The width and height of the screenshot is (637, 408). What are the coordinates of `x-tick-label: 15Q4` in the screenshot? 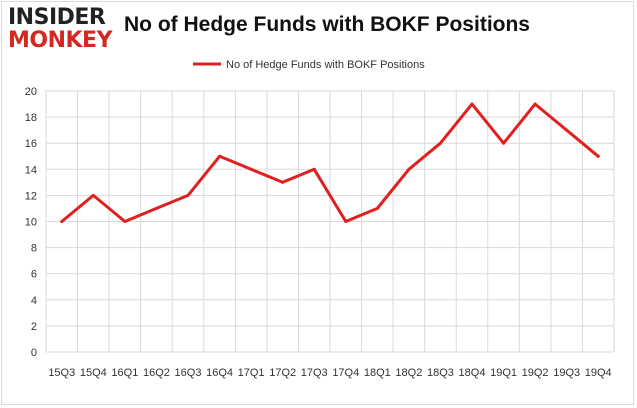 It's located at (93, 373).